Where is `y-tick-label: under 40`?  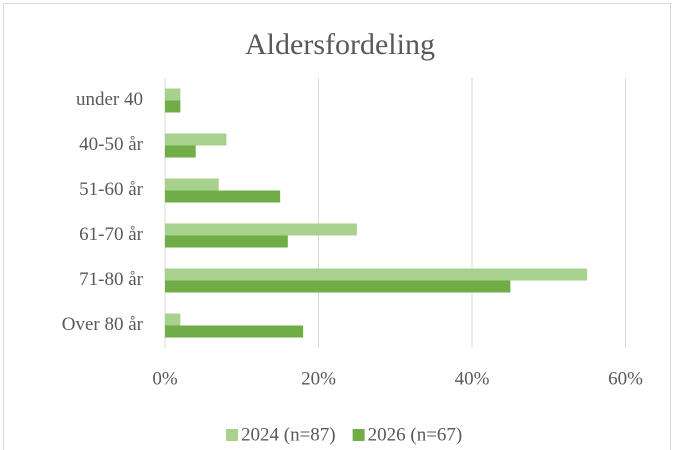
y-tick-label: under 40 is located at coordinates (109, 99).